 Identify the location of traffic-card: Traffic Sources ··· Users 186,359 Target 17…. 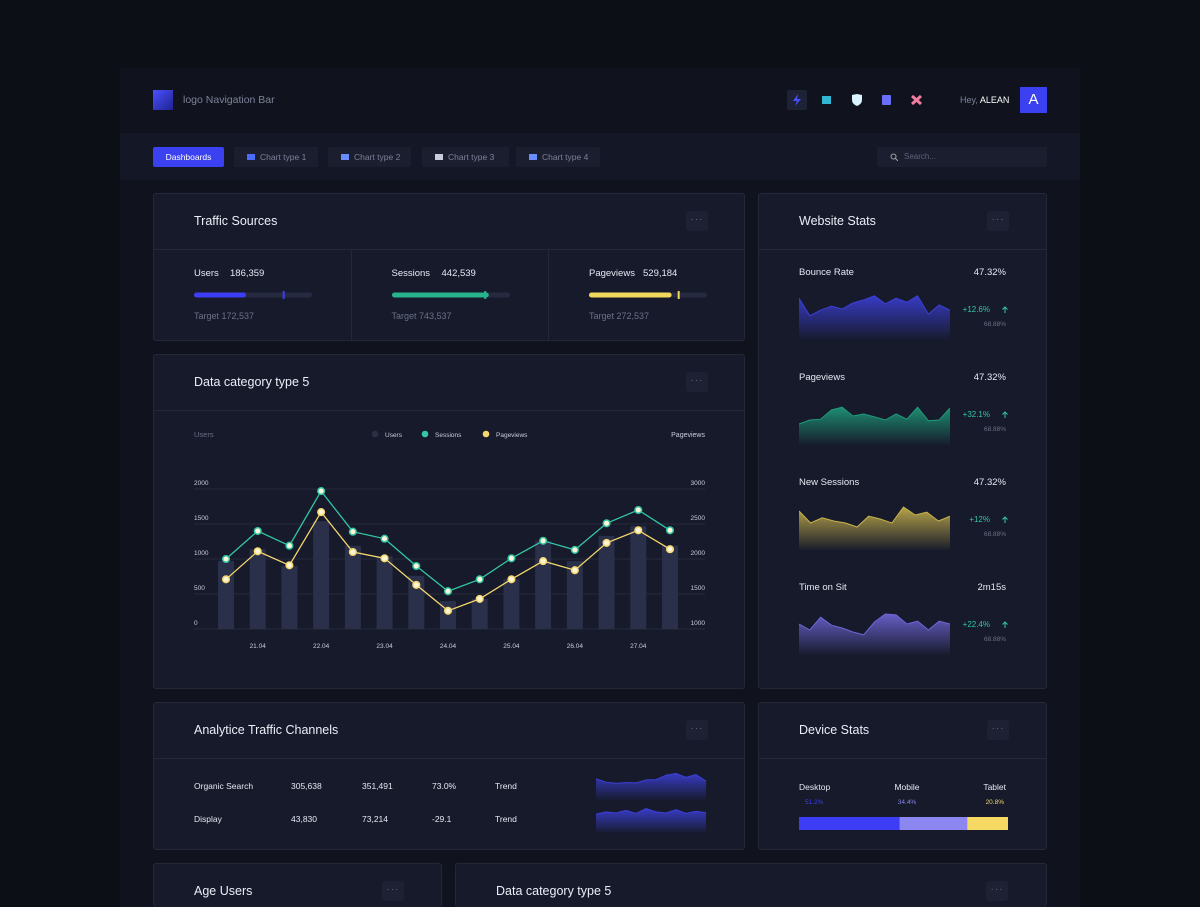
(449, 267).